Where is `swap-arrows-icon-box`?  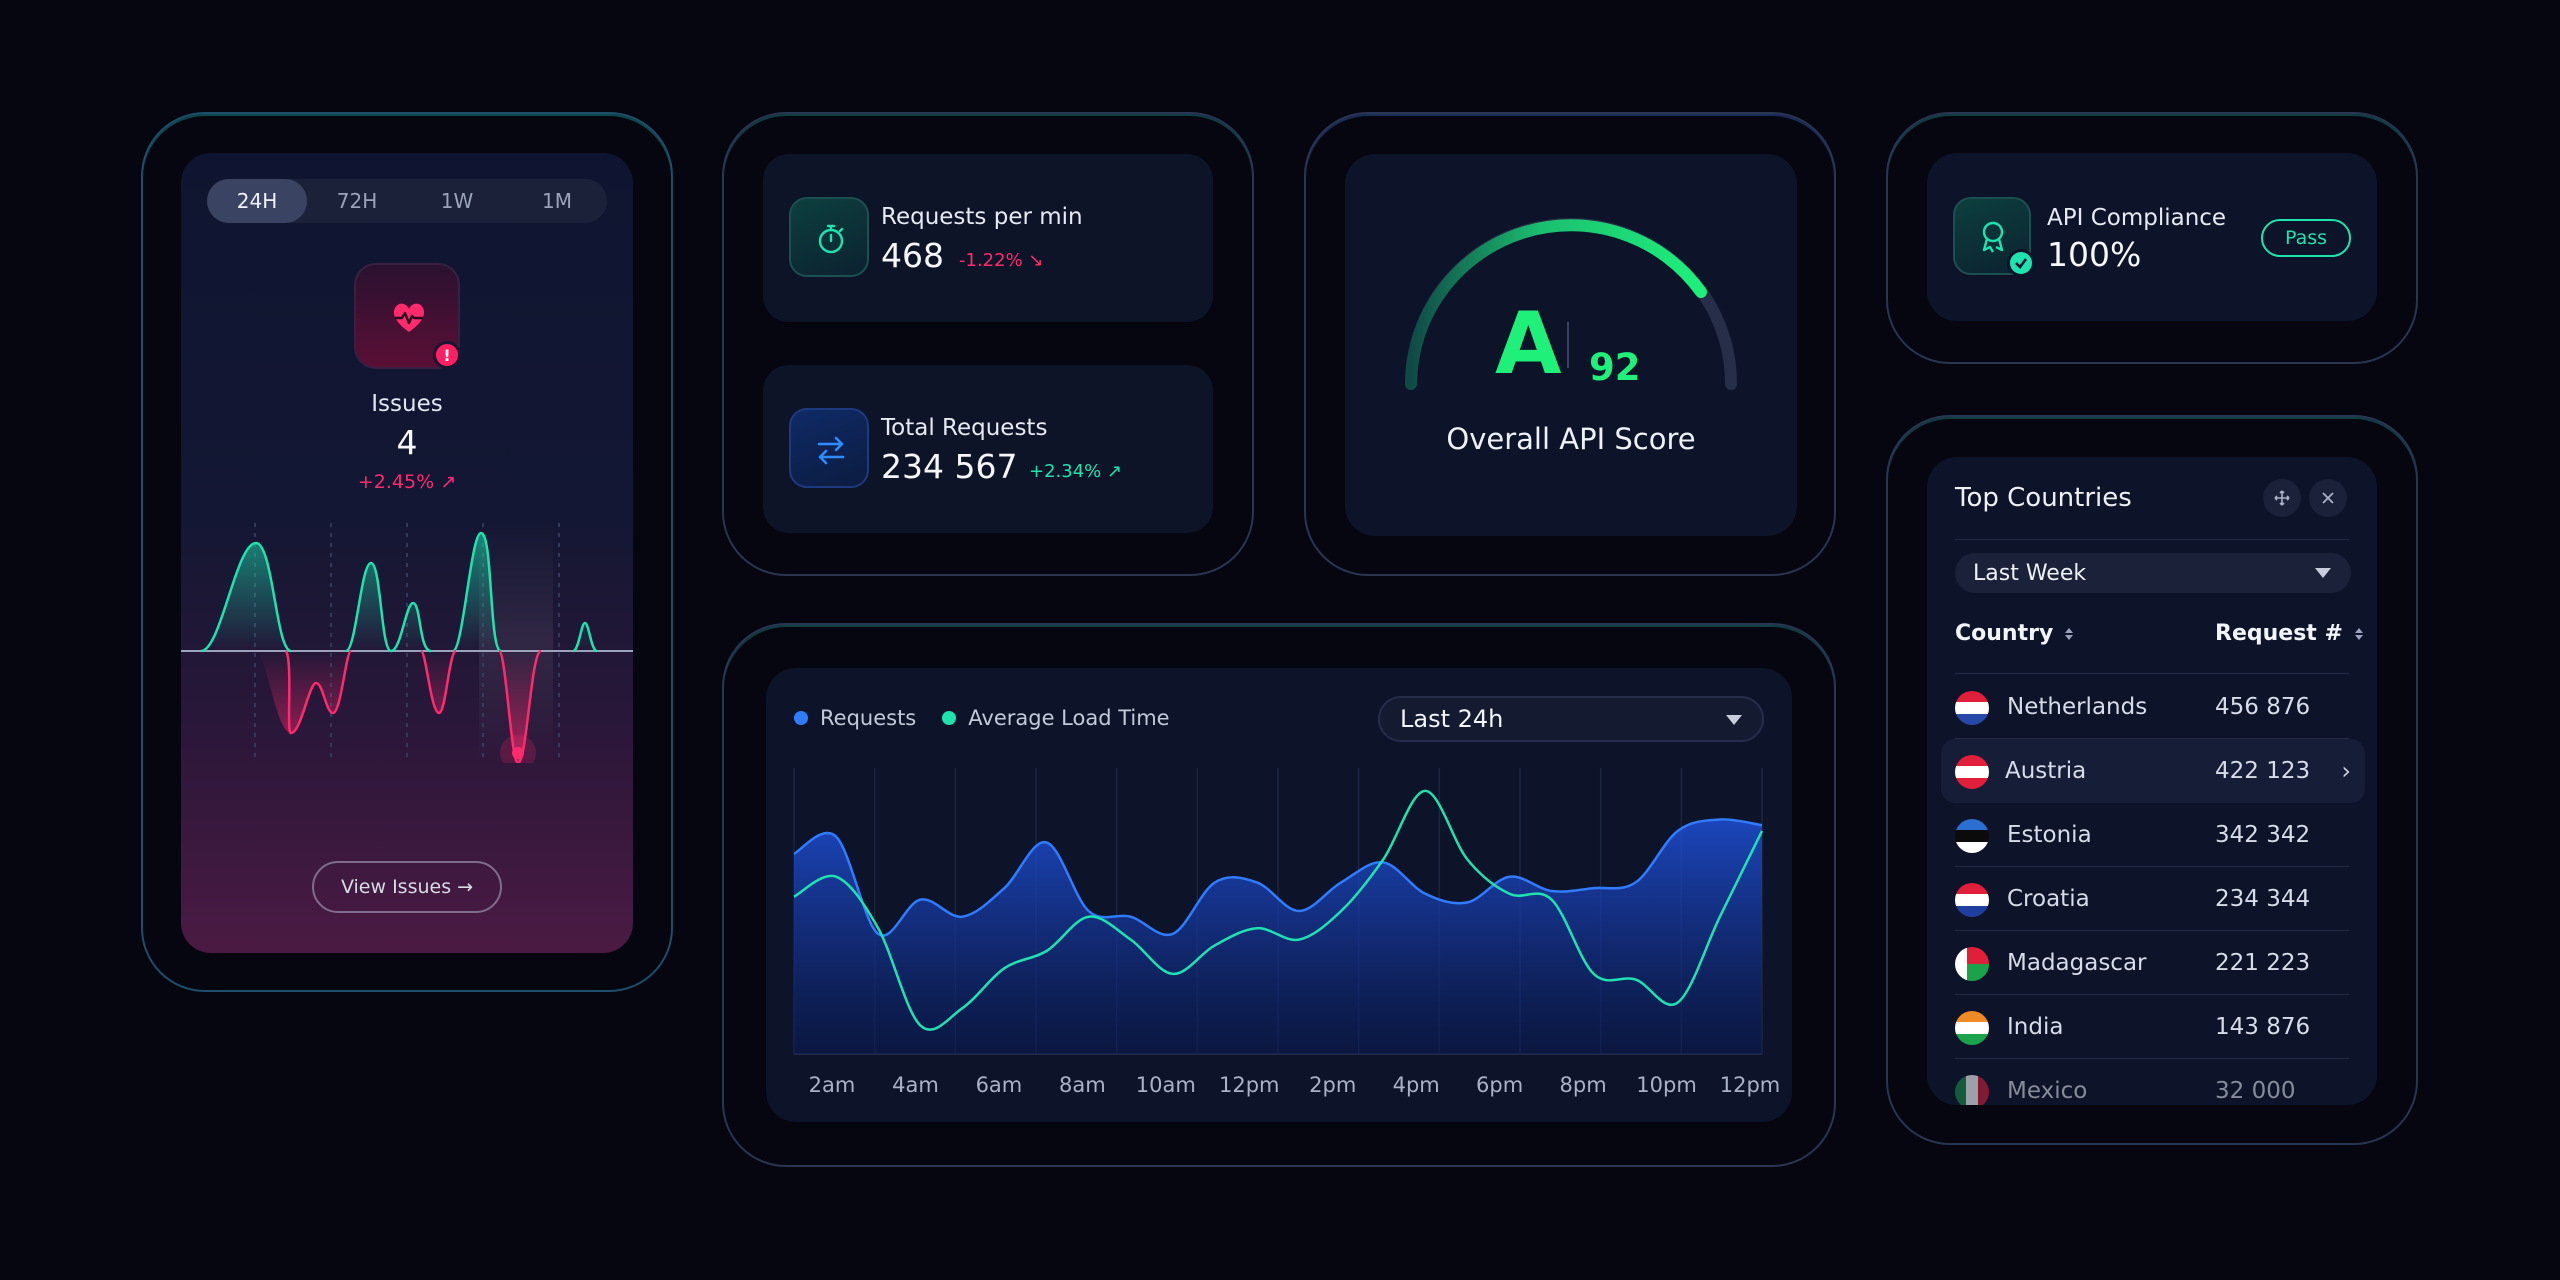 swap-arrows-icon-box is located at coordinates (829, 448).